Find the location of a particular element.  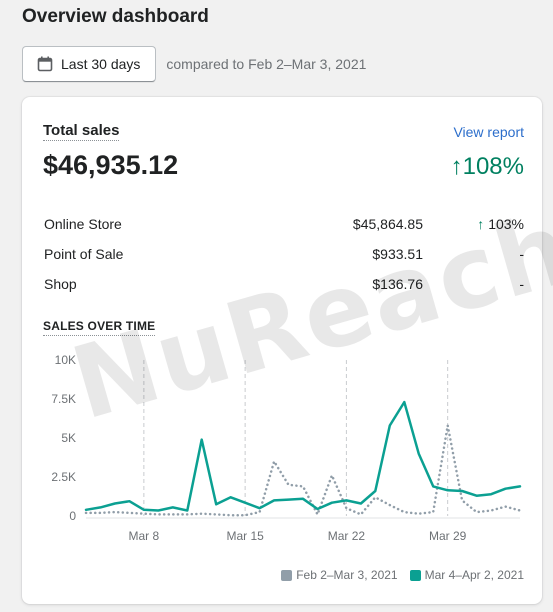

legend-item-current: Mar 4–Apr 2, 2021 is located at coordinates (466, 575).